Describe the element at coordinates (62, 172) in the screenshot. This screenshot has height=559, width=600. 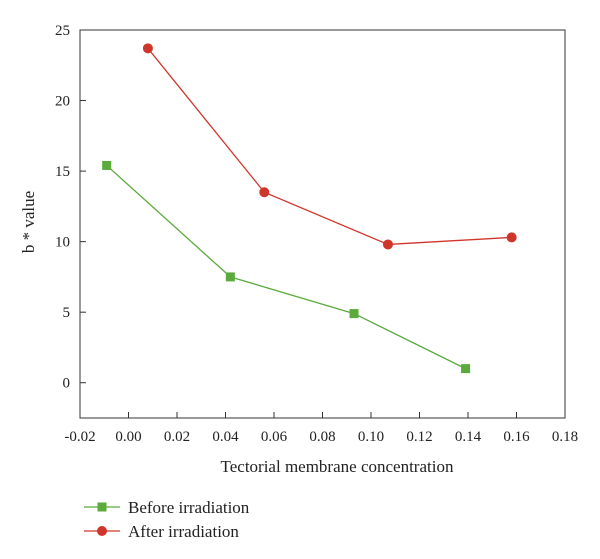
I see `y-tick-label: 15` at that location.